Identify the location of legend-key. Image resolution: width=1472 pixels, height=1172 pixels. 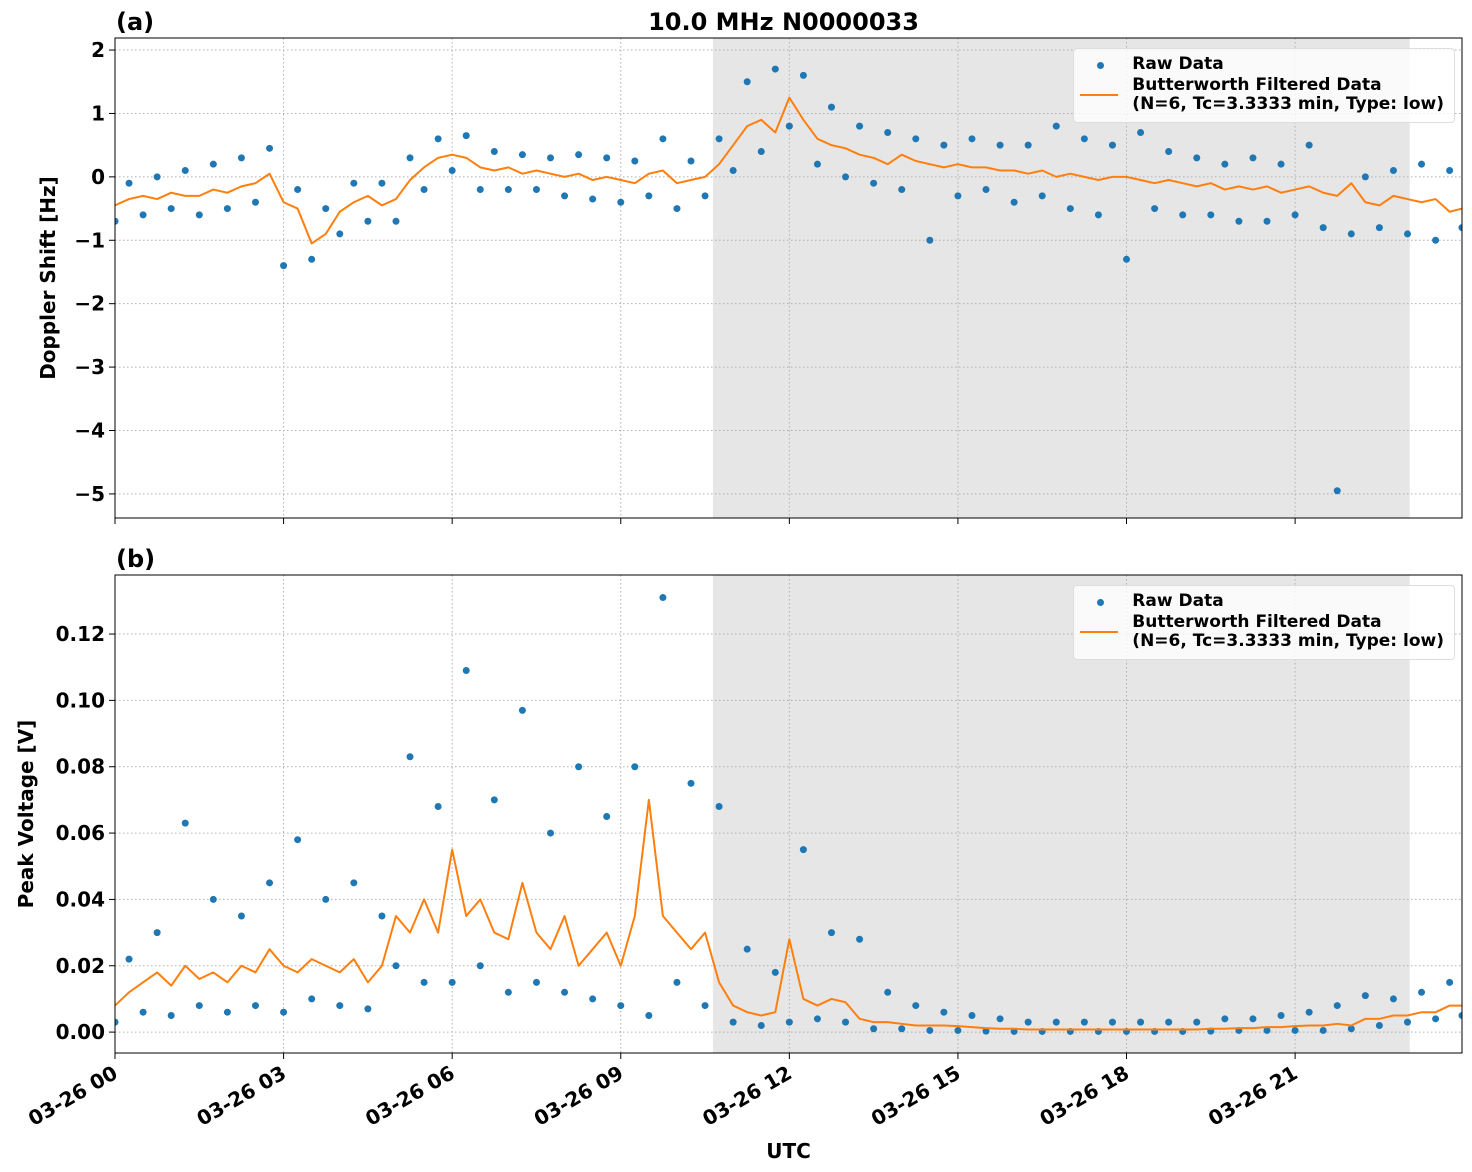
(1100, 623).